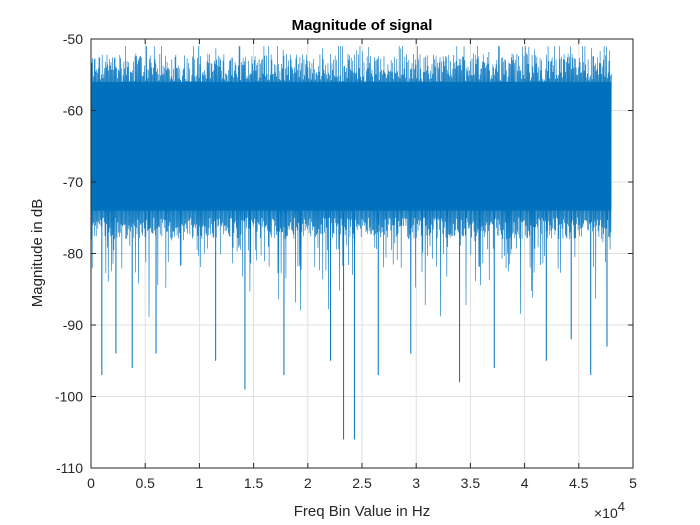 The image size is (700, 525). I want to click on x-tick-label: 5, so click(633, 483).